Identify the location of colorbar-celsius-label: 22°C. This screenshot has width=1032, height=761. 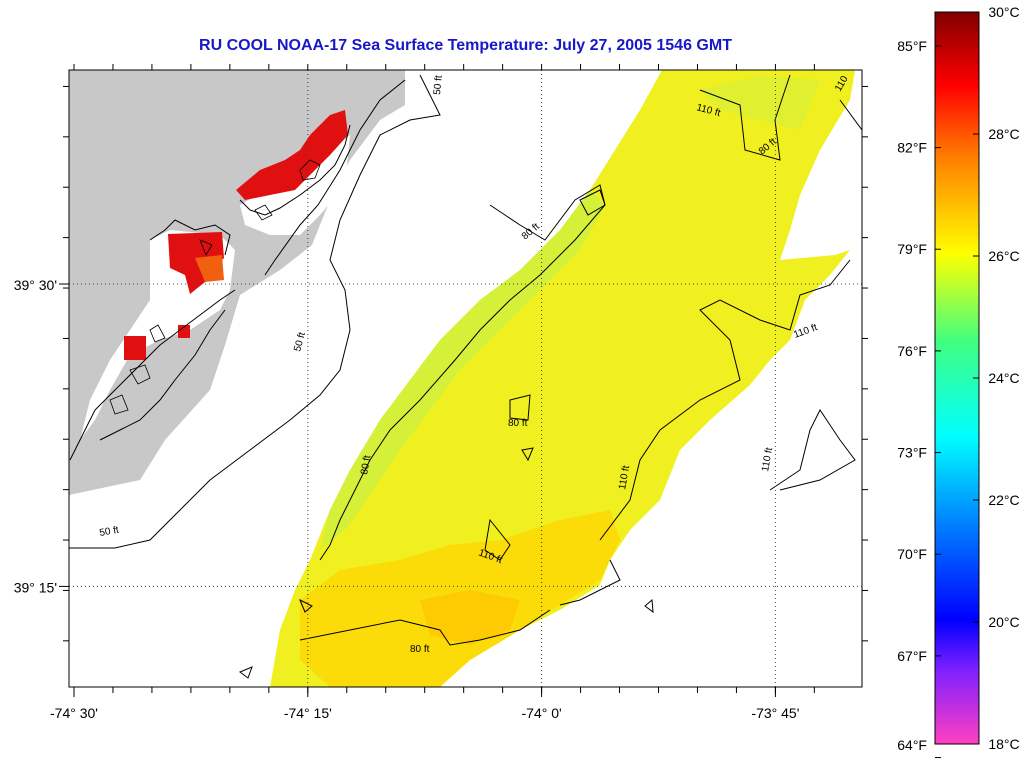
(1003, 500).